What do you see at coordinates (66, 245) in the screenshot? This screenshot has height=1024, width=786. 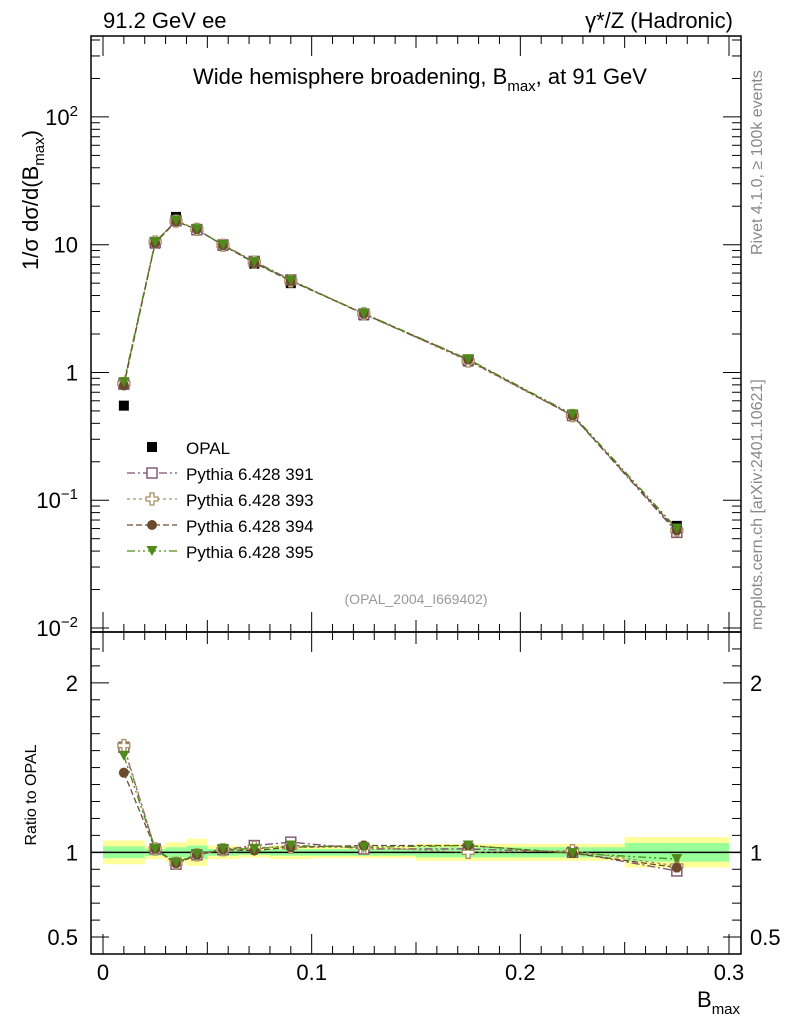 I see `y-tick-label: 10` at bounding box center [66, 245].